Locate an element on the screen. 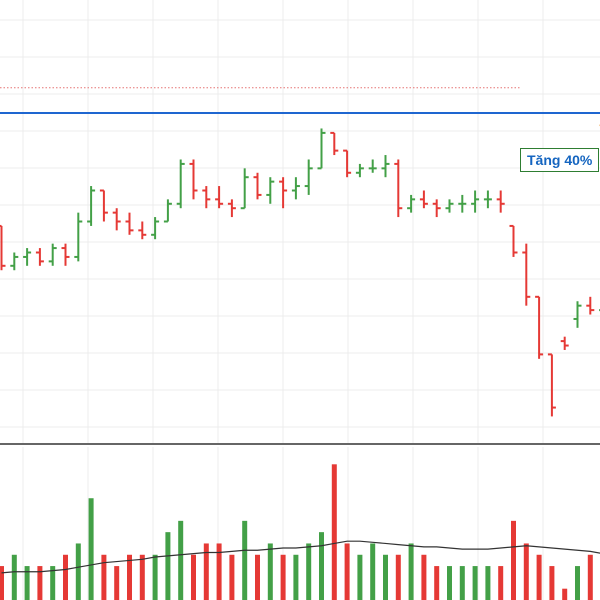  price-levels is located at coordinates (300, 100).